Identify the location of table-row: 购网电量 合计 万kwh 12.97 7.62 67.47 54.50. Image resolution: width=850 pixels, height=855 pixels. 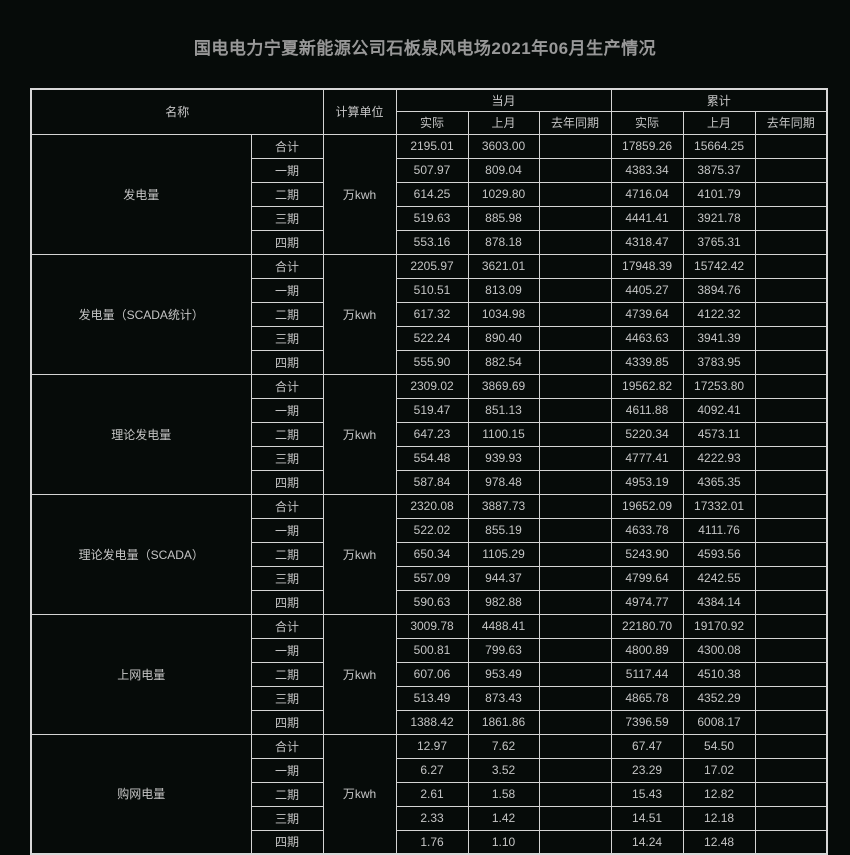
(429, 794).